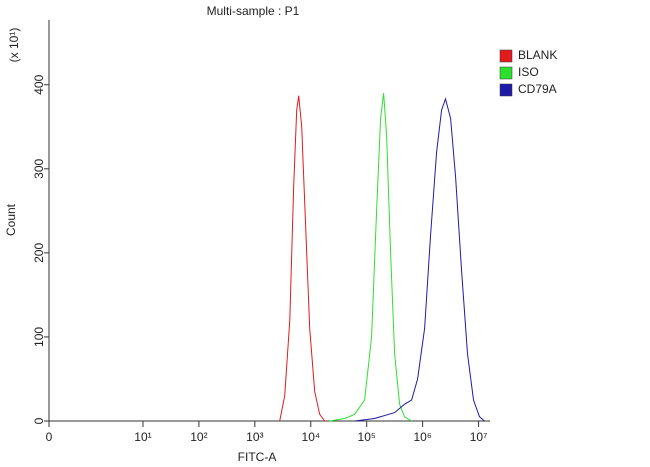 This screenshot has width=650, height=467. What do you see at coordinates (142, 437) in the screenshot?
I see `x-tick-label: 10¹` at bounding box center [142, 437].